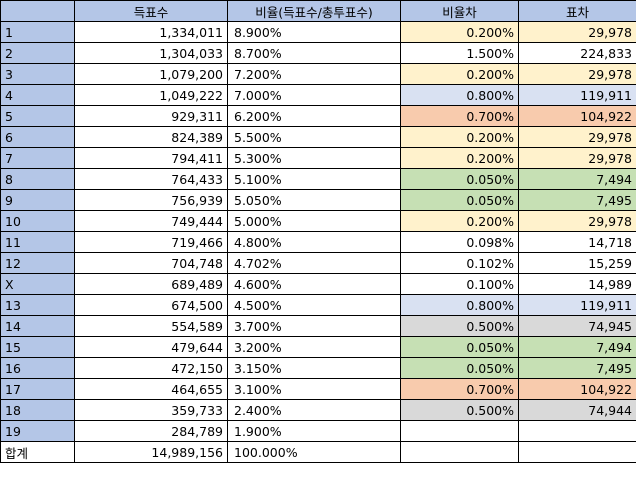 This screenshot has height=482, width=636. What do you see at coordinates (151, 410) in the screenshot?
I see `votes-cell: 359,733` at bounding box center [151, 410].